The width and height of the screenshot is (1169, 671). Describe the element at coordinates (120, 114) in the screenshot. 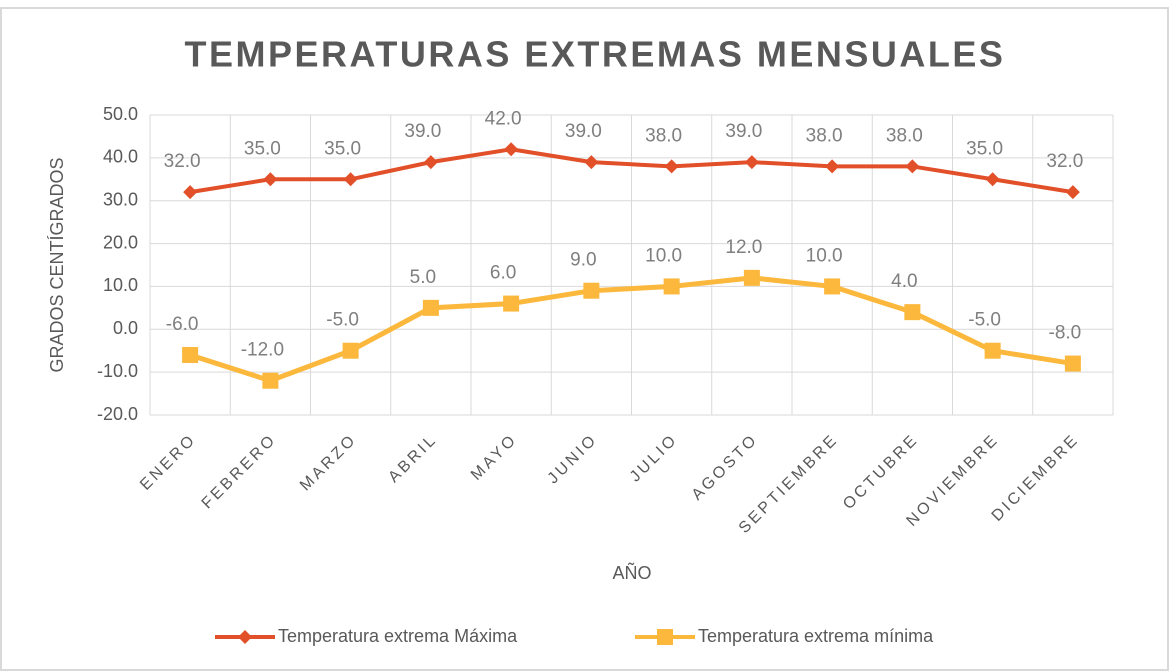

I see `y-tick-label: 50.0` at that location.